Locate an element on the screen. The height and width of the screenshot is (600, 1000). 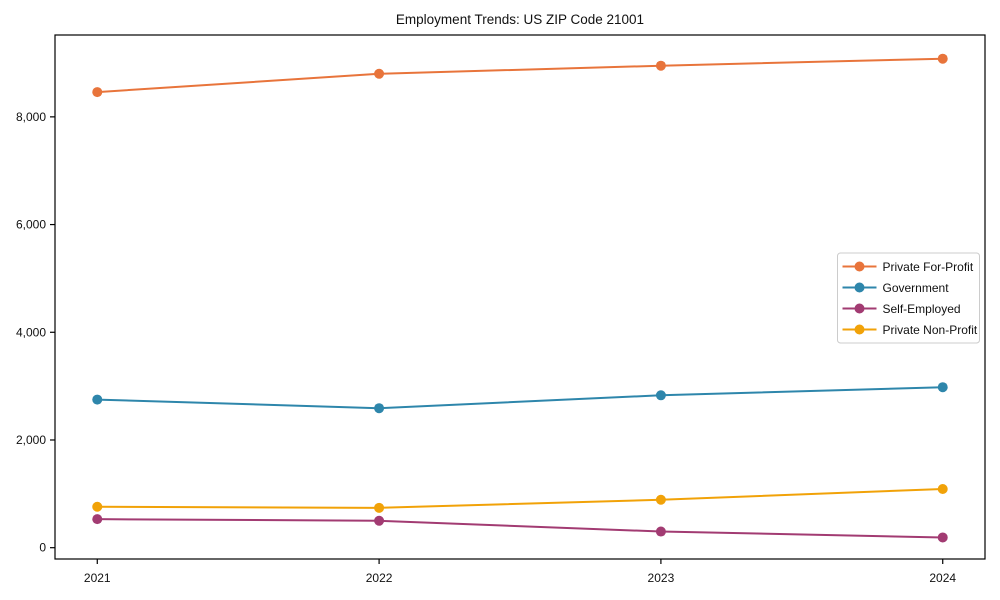
legend-entry-government: Government is located at coordinates (896, 288).